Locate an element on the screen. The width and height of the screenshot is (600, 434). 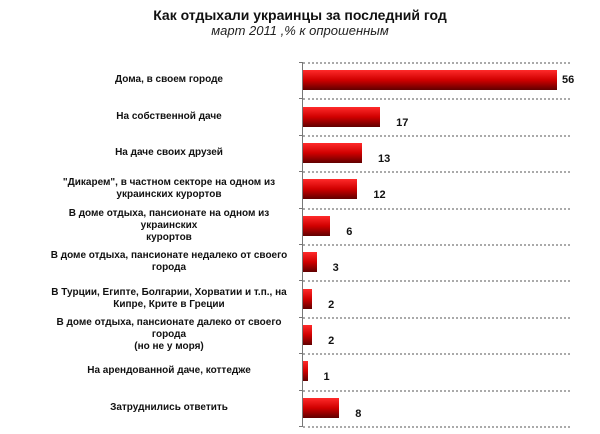
data-label: 17 is located at coordinates (402, 122).